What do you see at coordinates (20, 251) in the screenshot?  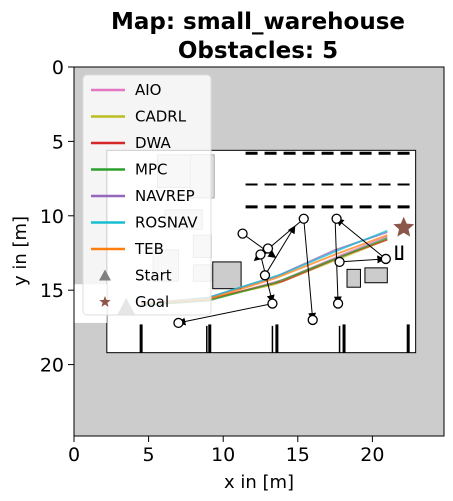 I see `y-axis-label: y in [m]` at bounding box center [20, 251].